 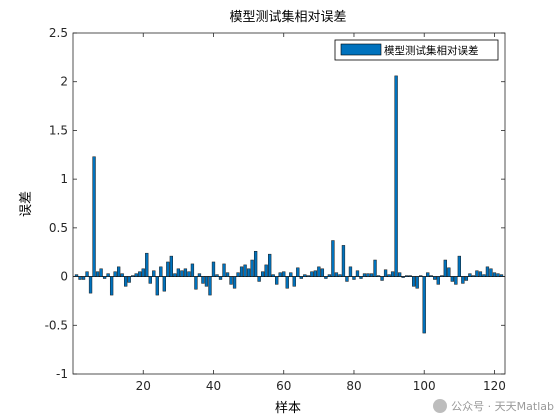 I want to click on watermark: 公众号 · 天天Matlab, so click(x=493, y=406).